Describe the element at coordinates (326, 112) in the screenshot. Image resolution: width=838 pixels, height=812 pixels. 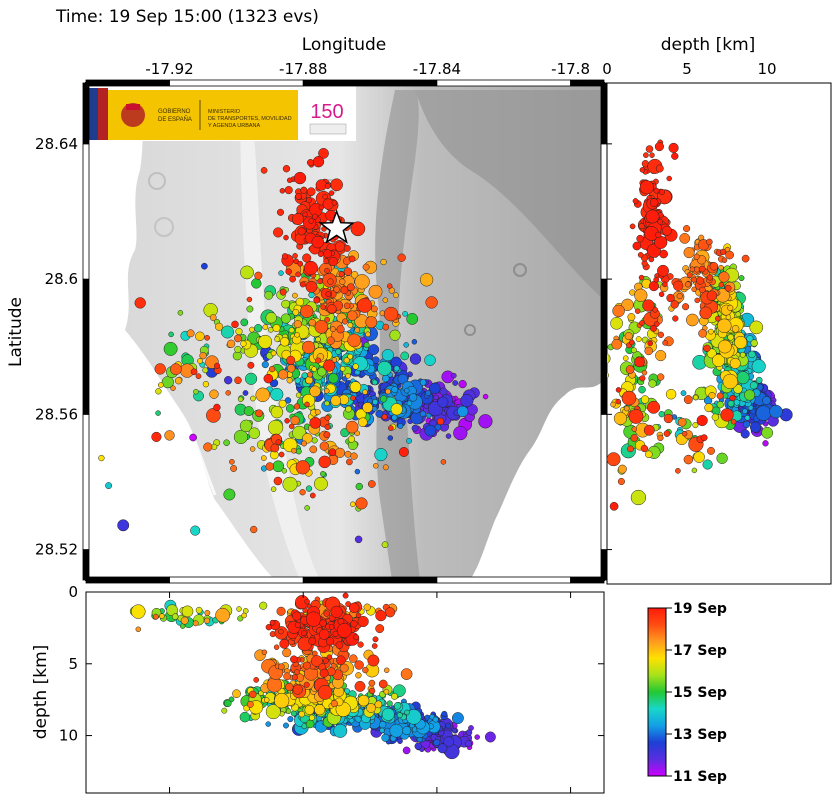
I see `anniversary-logo: 150` at that location.